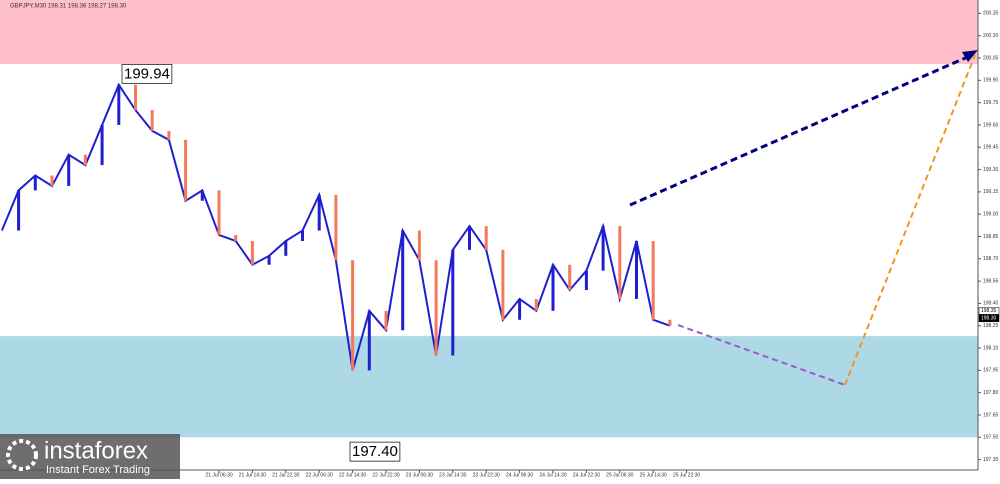 The height and width of the screenshot is (484, 1000). I want to click on x-tick-label: 23 Jul 14:30, so click(452, 475).